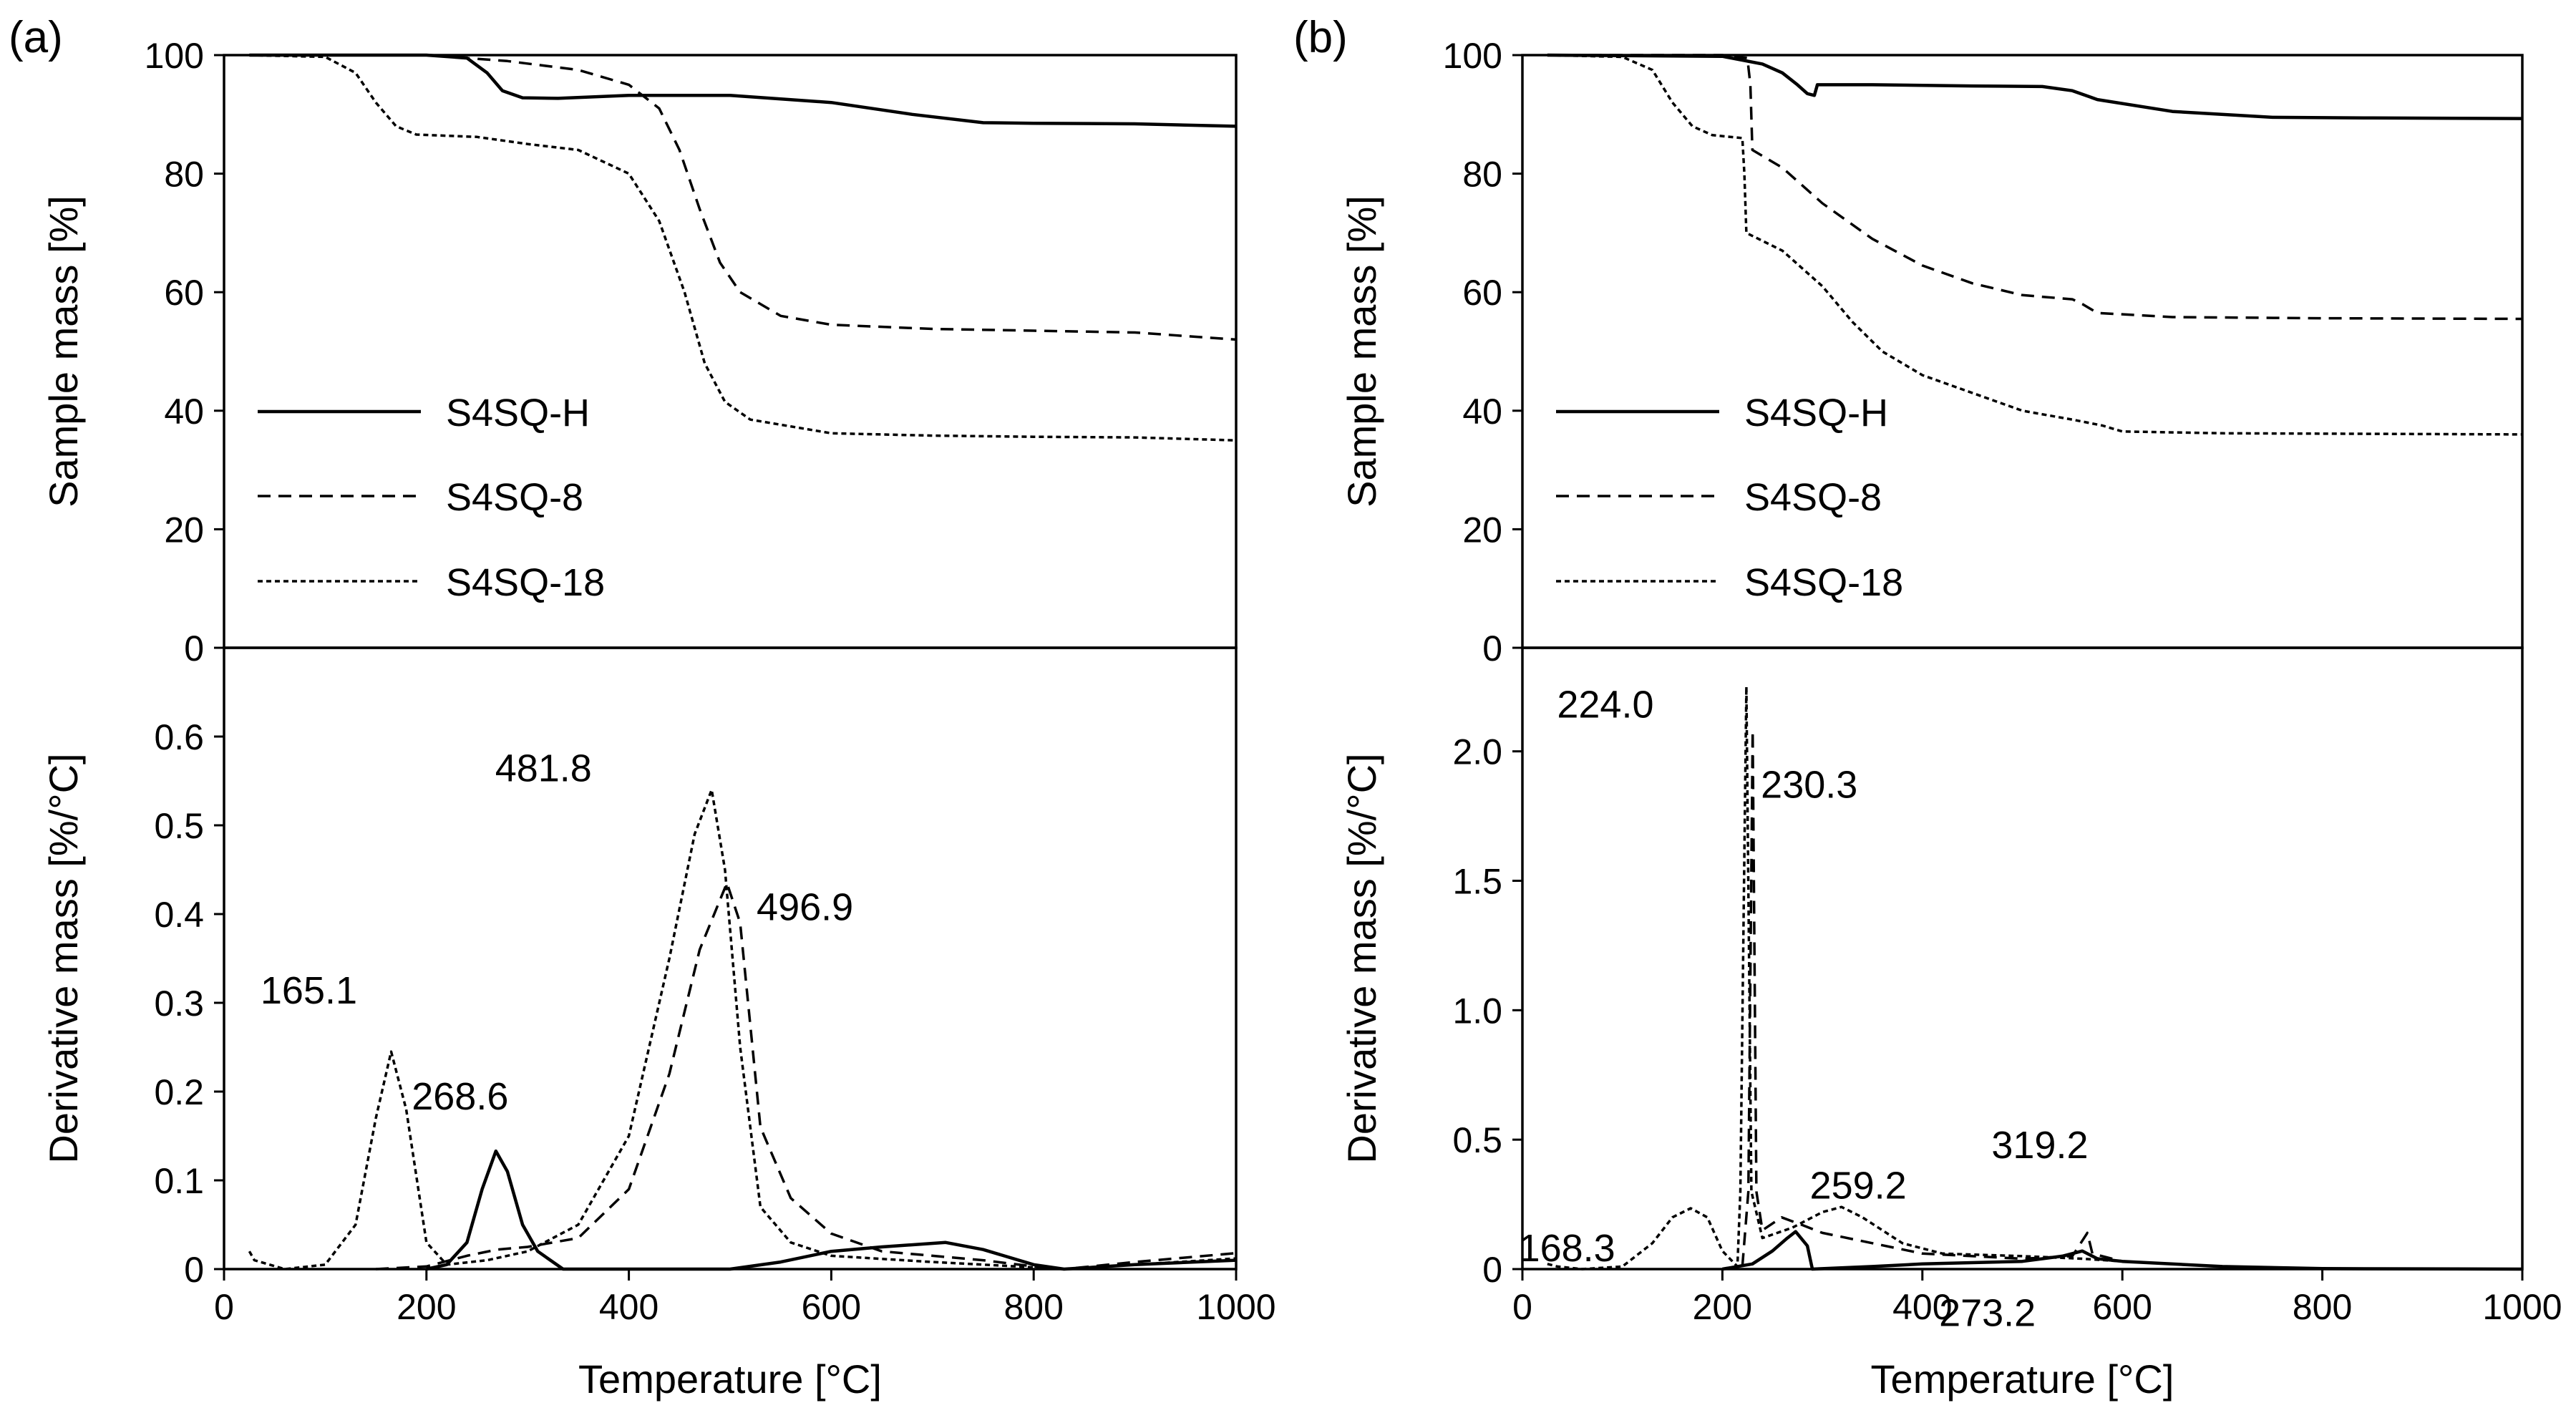 The height and width of the screenshot is (1428, 2576). What do you see at coordinates (2039, 1145) in the screenshot?
I see `peak-label: 319.2` at bounding box center [2039, 1145].